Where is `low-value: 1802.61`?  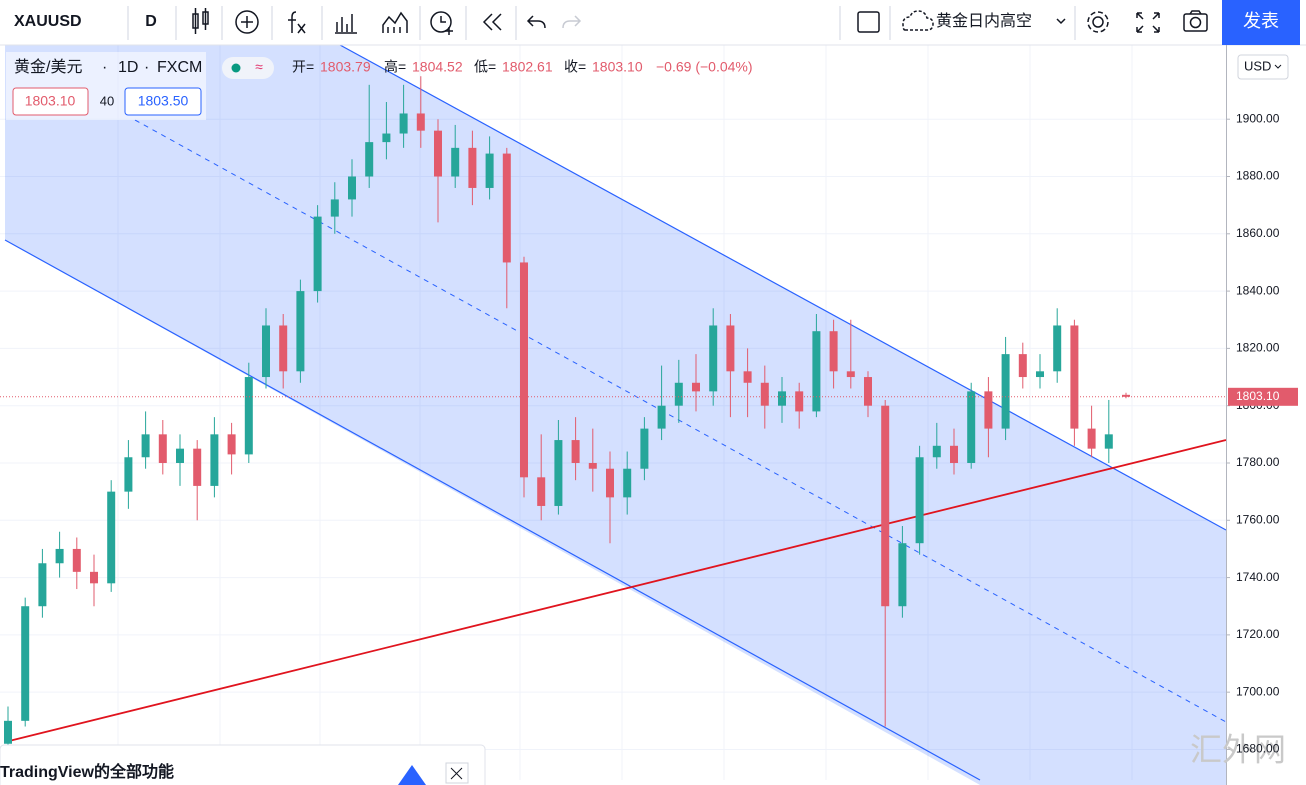
low-value: 1802.61 is located at coordinates (527, 67).